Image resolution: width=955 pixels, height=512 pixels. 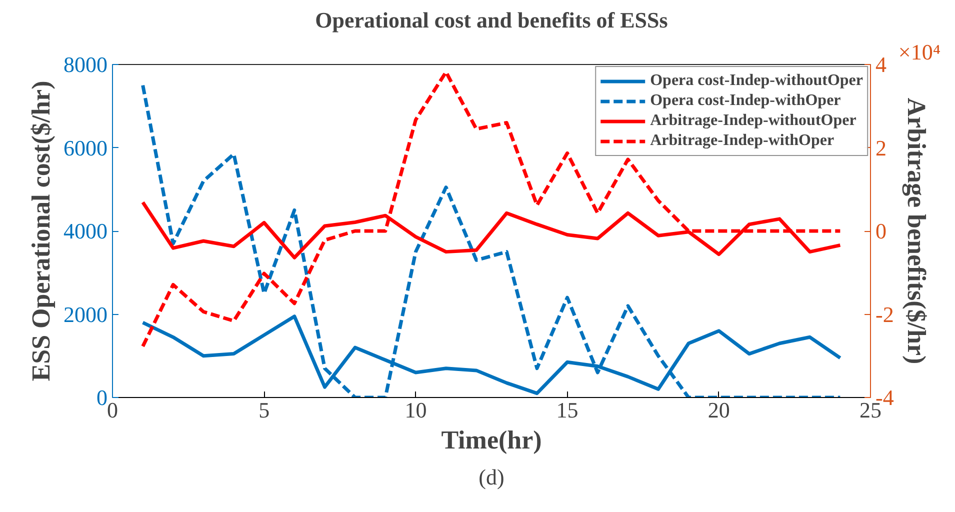 I want to click on y-tick-label: 4000, so click(x=86, y=231).